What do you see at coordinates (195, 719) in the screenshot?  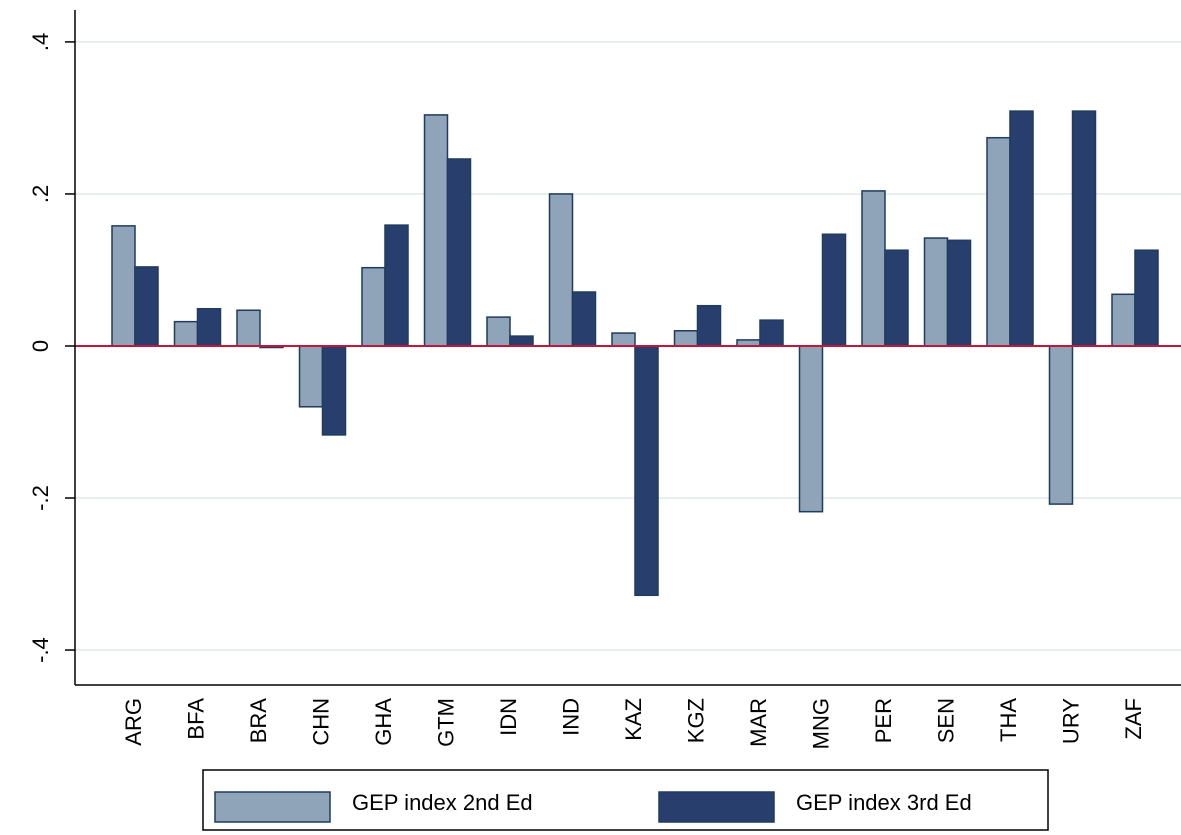 I see `x-tick-label: BFA` at bounding box center [195, 719].